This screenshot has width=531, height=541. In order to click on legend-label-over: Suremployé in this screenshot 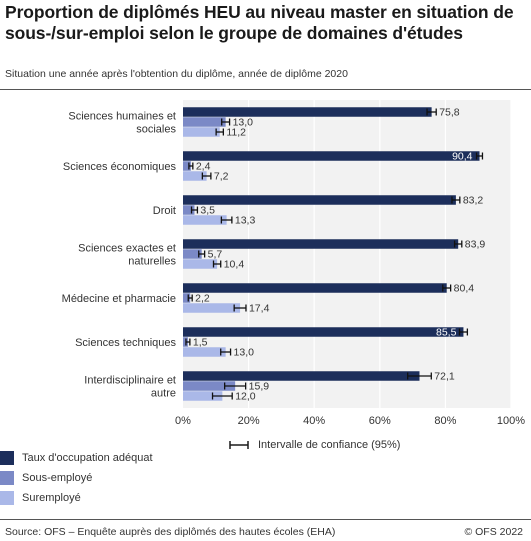, I will do `click(51, 498)`.